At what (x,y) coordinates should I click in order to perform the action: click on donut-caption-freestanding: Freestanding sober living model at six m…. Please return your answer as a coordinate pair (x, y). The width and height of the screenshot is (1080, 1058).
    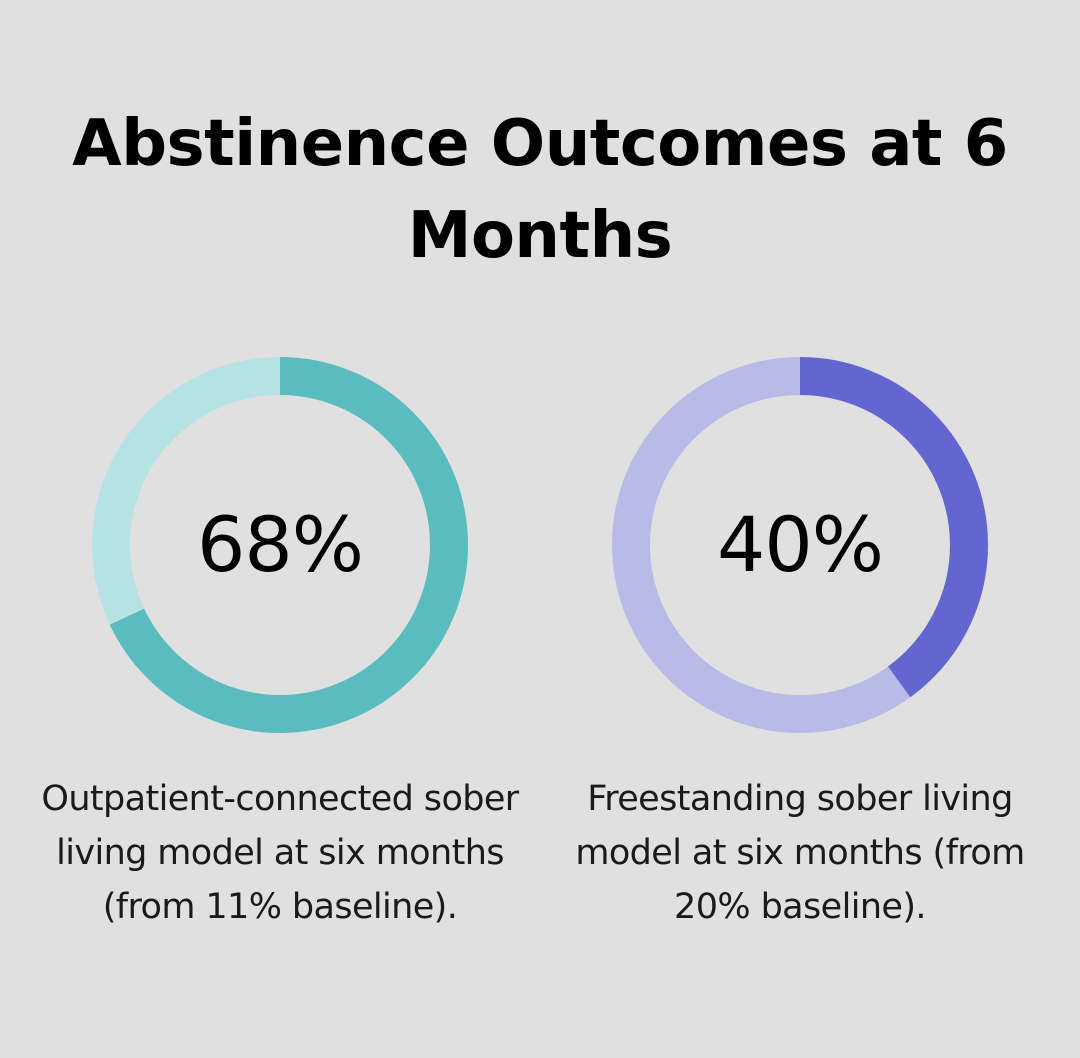
    Looking at the image, I should click on (800, 853).